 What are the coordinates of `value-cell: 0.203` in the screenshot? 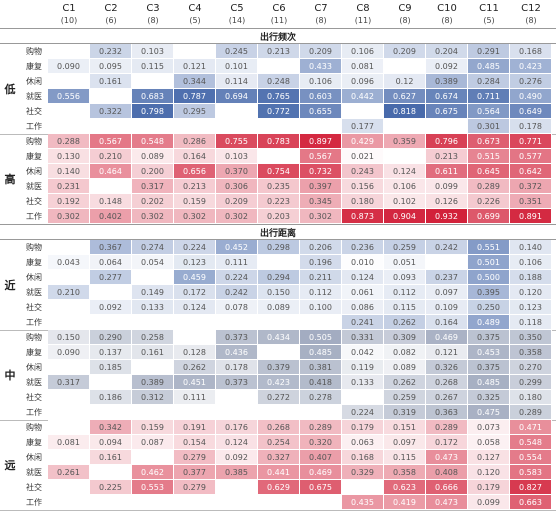 It's located at (279, 216).